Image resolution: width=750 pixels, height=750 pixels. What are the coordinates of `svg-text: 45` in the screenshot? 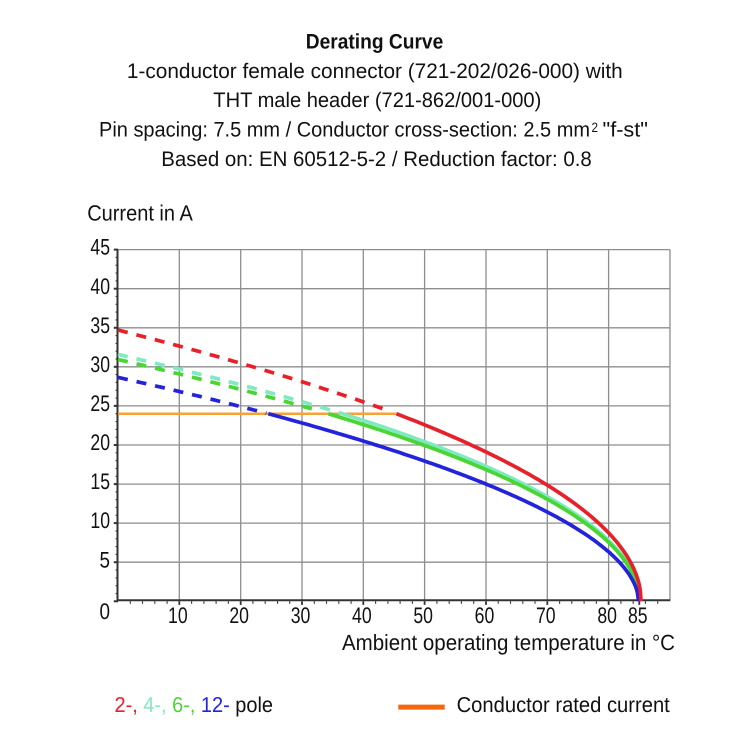 It's located at (100, 247).